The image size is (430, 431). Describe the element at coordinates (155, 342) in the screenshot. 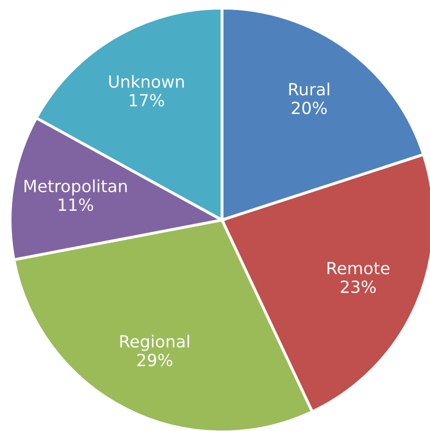

I see `slice-label: Regional` at that location.